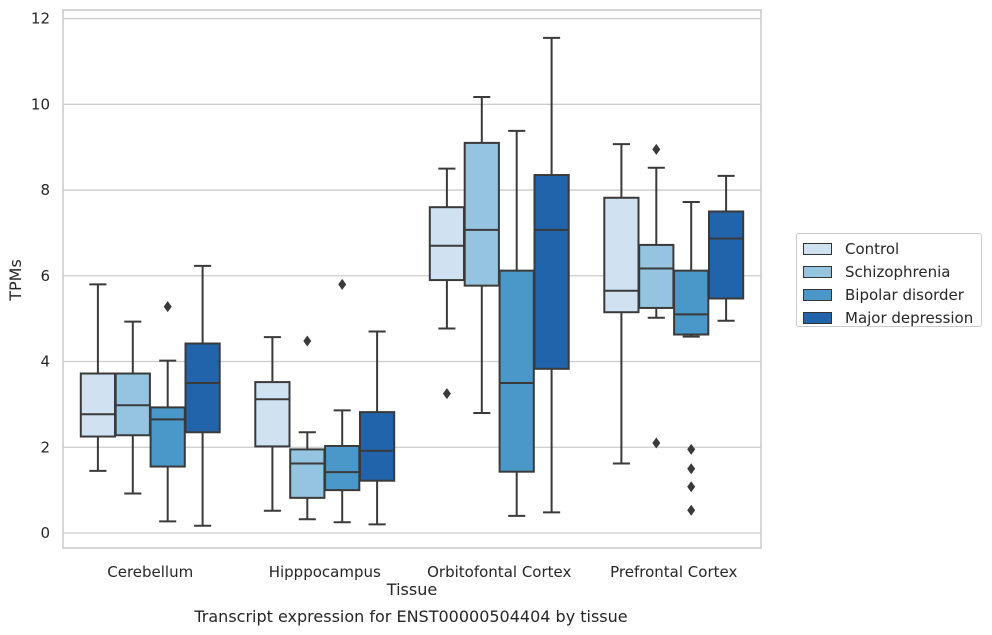  Describe the element at coordinates (45, 447) in the screenshot. I see `y-tick-label: 2` at that location.